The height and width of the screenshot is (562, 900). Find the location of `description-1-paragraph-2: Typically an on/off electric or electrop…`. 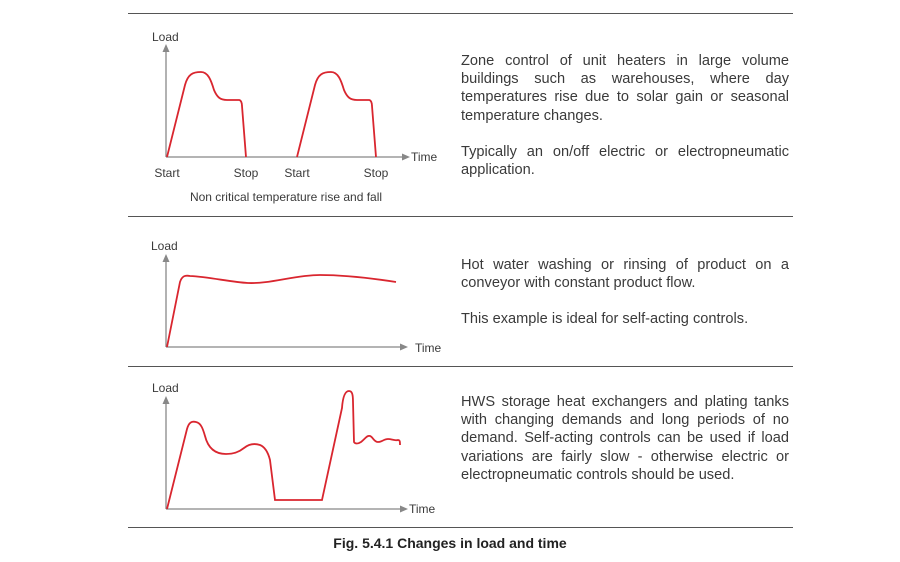

description-1-paragraph-2: Typically an on/off electric or electrop… is located at coordinates (625, 161).